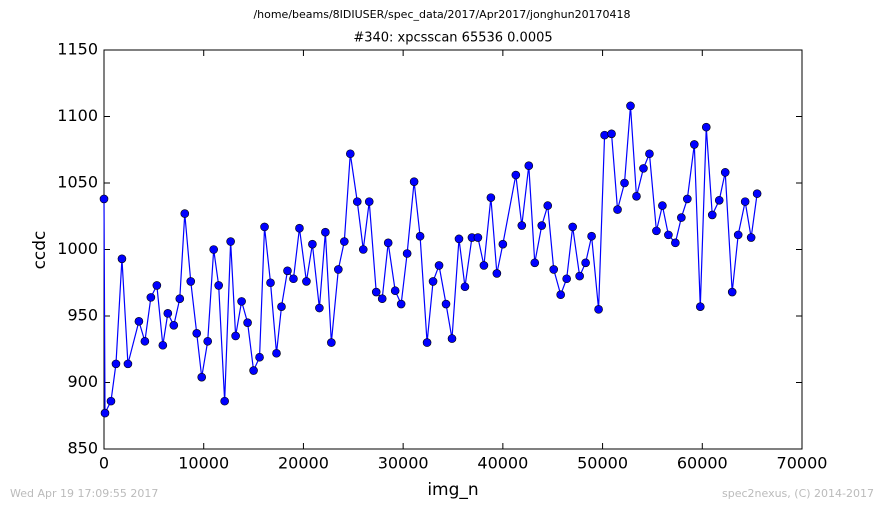  Describe the element at coordinates (702, 463) in the screenshot. I see `x-tick-label: 60000` at that location.